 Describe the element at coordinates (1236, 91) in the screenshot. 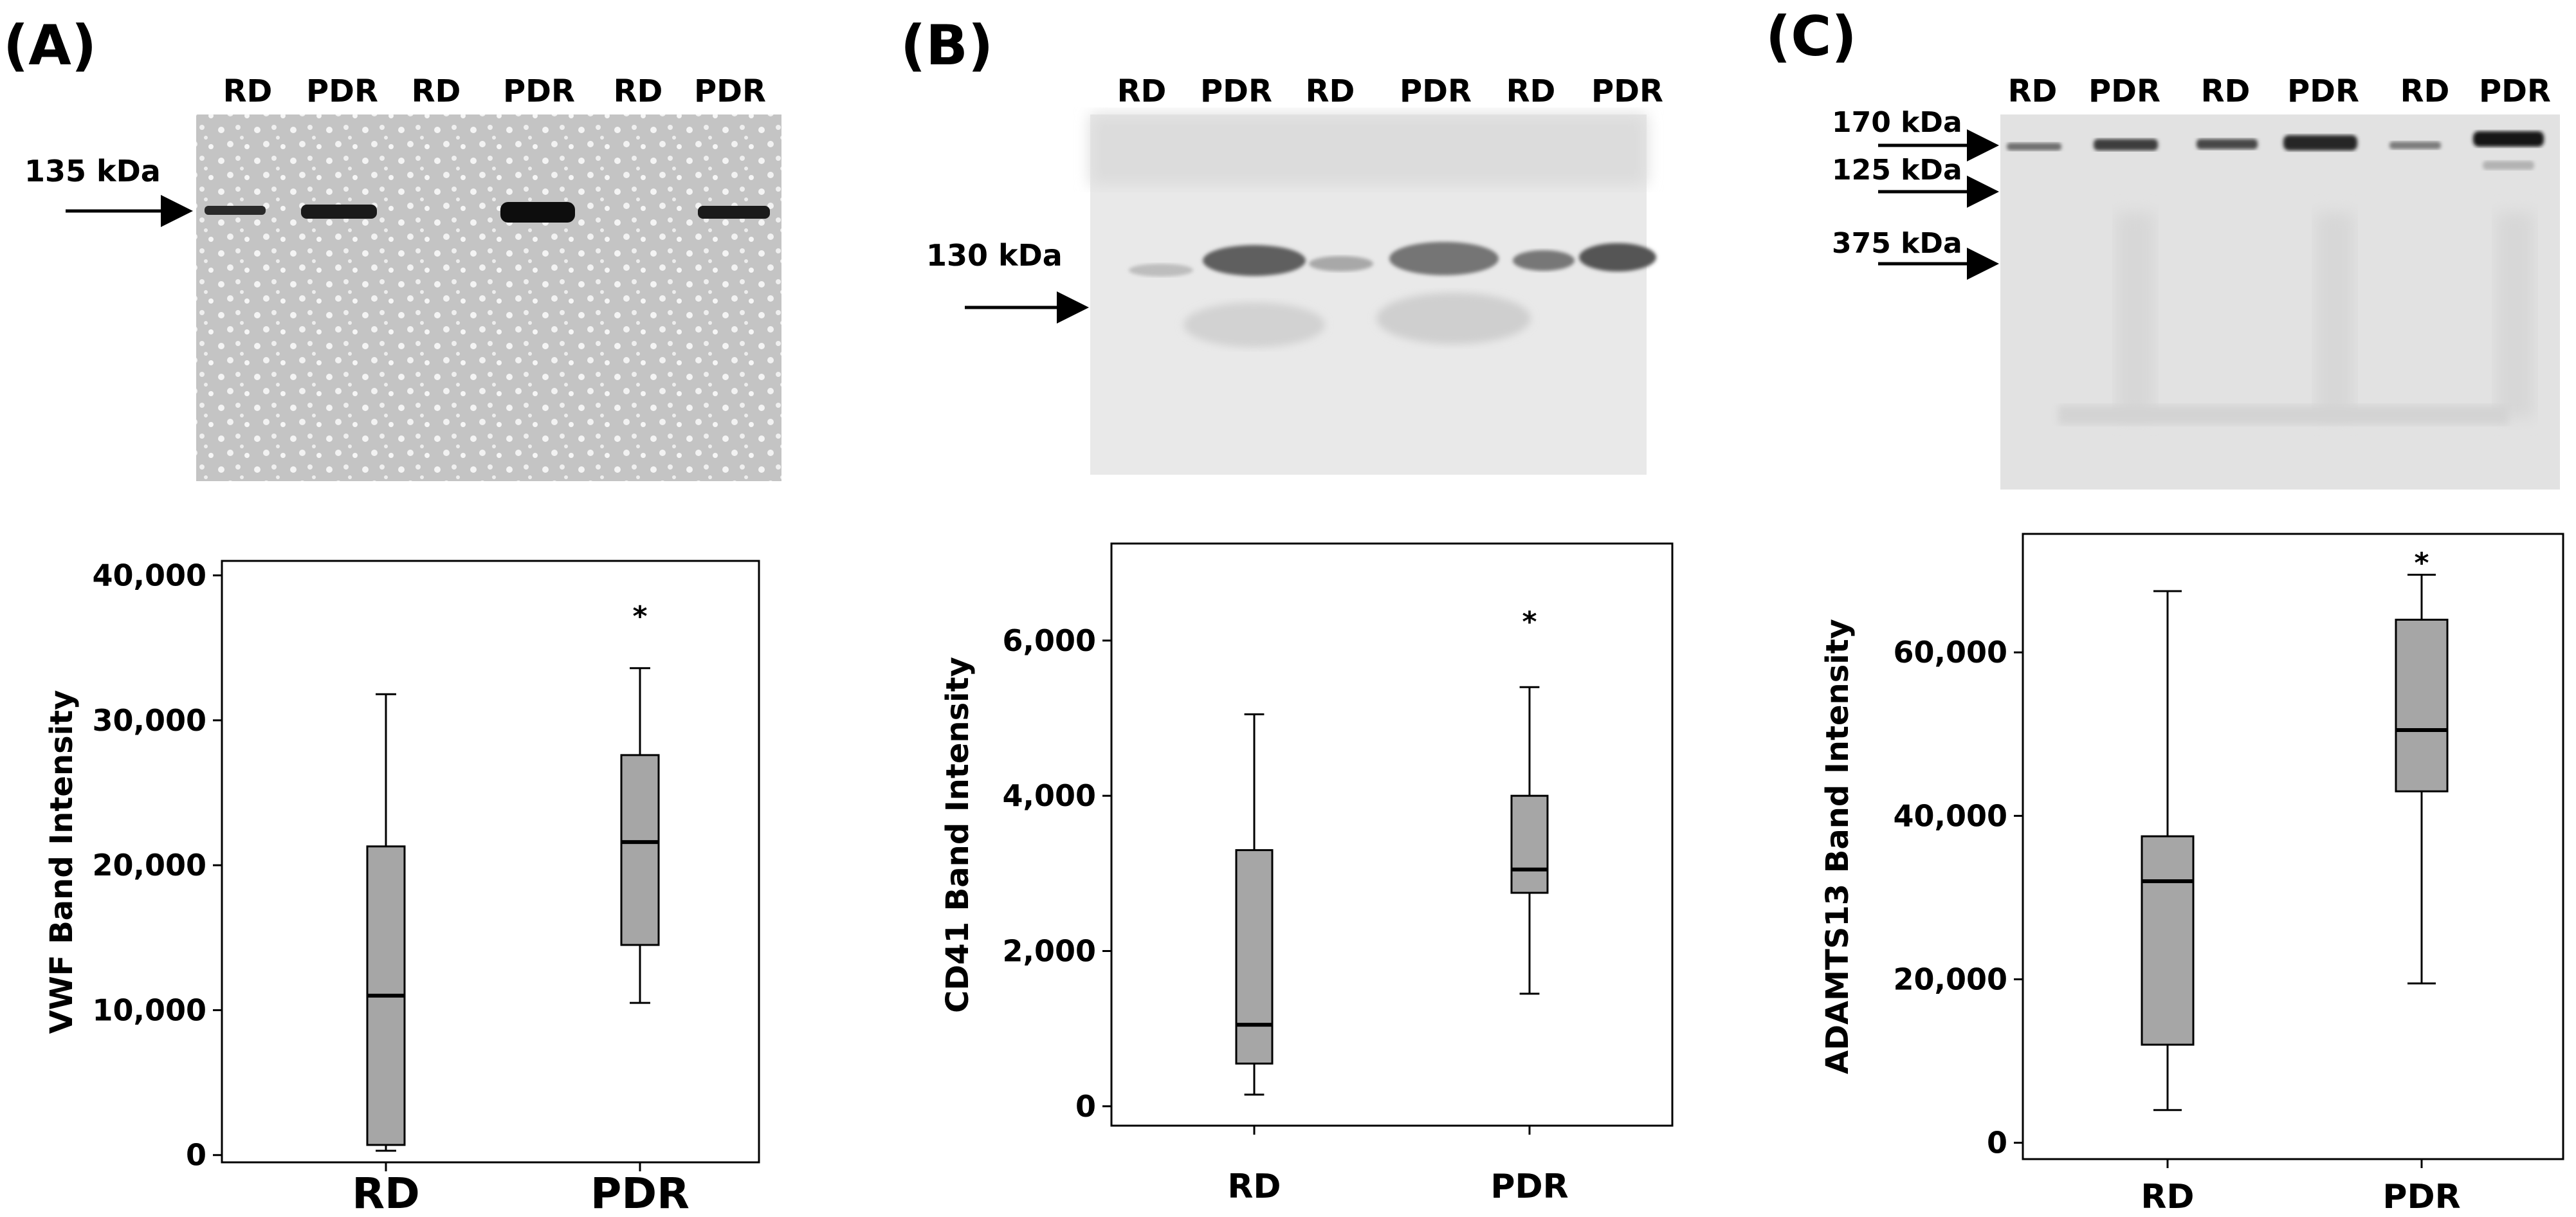

I see `panel-b-lane-2: PDR` at that location.